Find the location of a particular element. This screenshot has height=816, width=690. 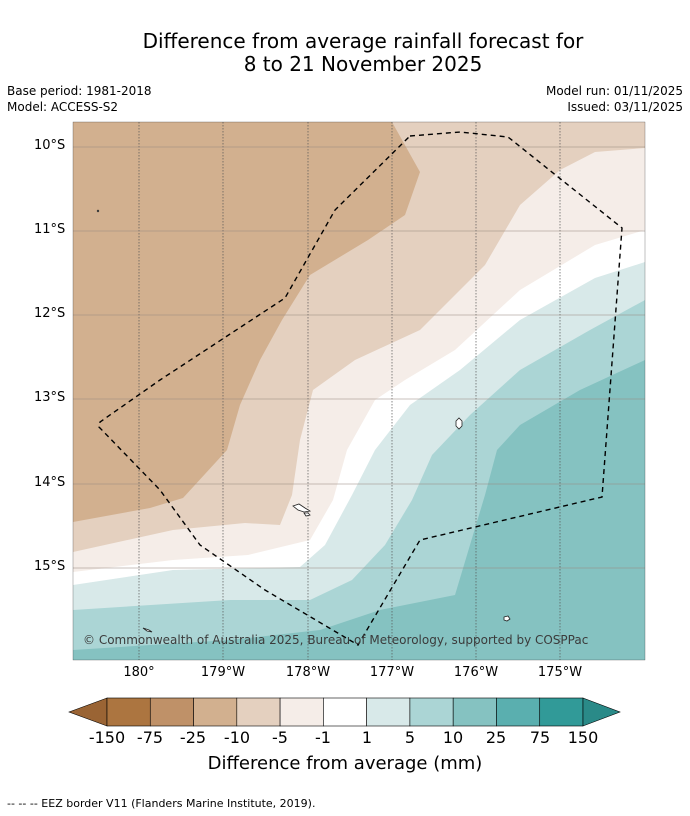

lat-label: 14°S is located at coordinates (50, 482).